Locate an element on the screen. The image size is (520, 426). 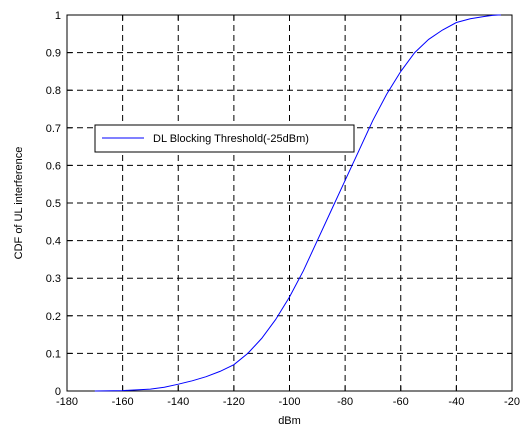
x-tick-label: -100 is located at coordinates (289, 402).